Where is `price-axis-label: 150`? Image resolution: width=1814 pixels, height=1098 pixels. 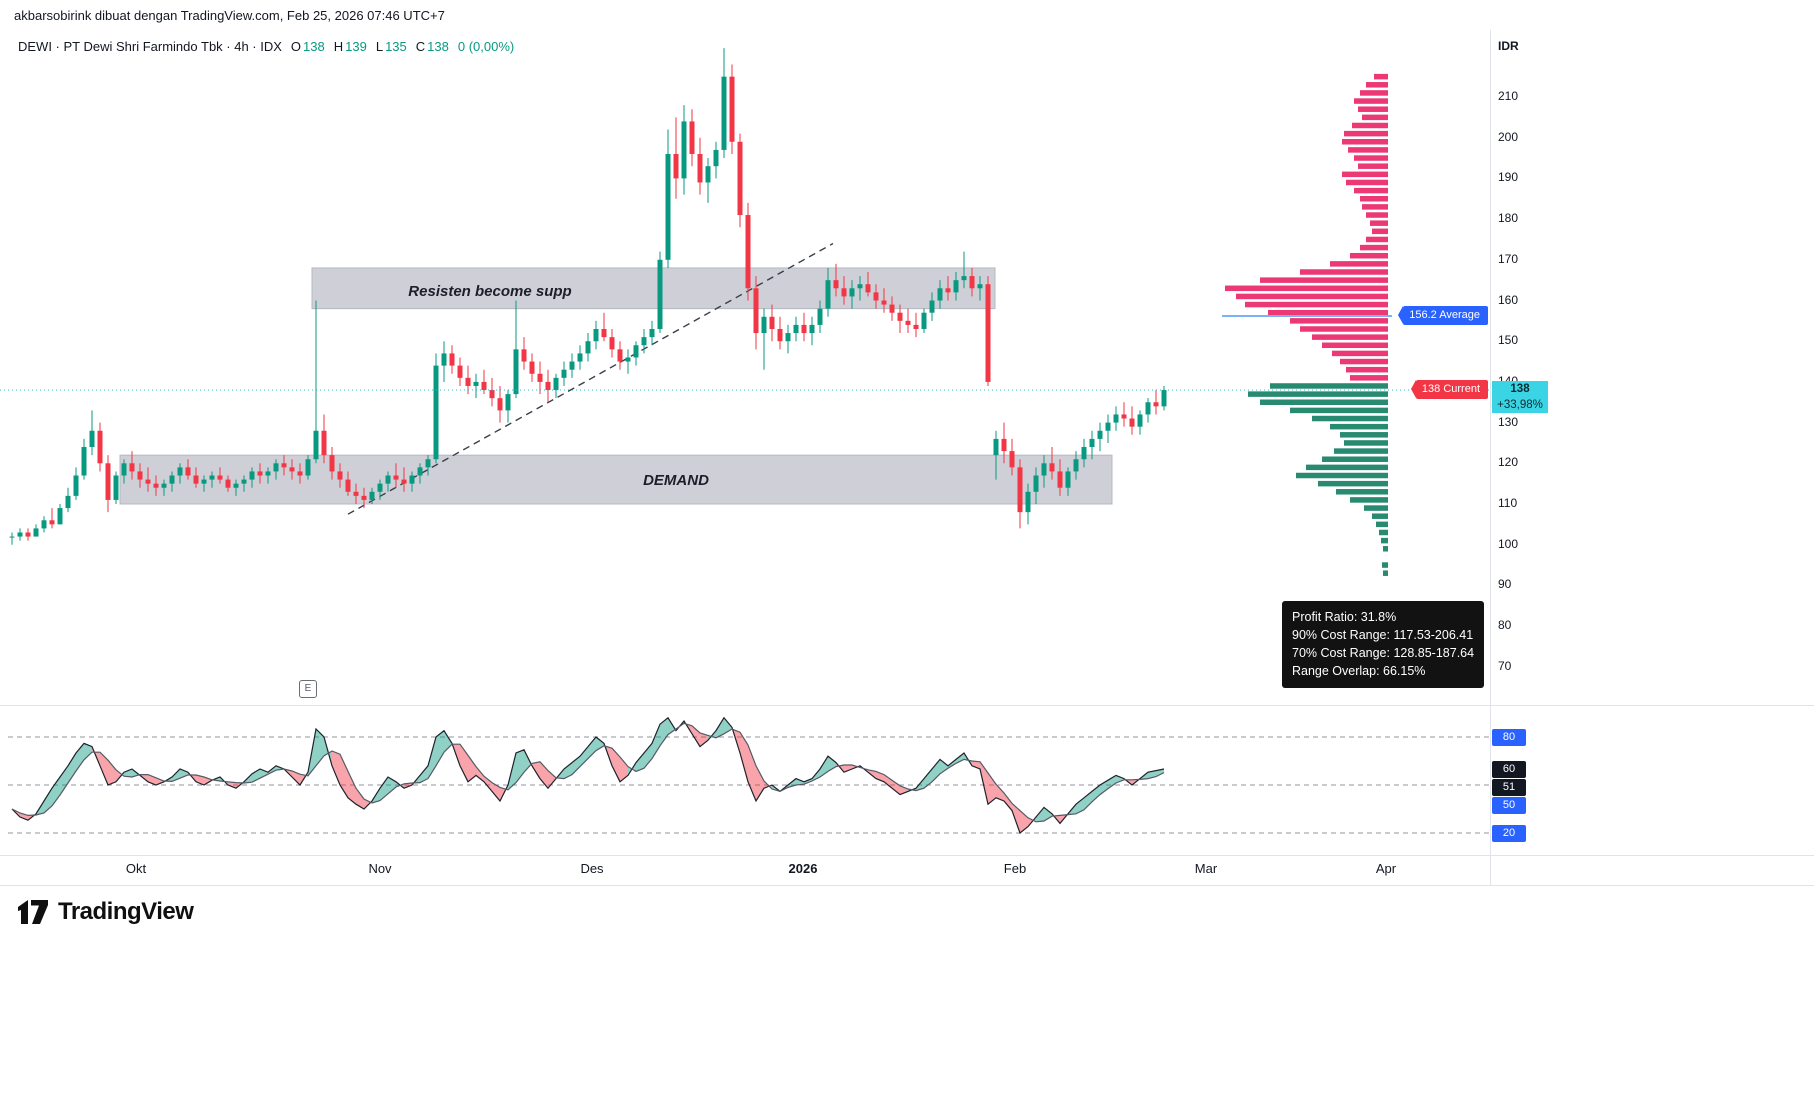 price-axis-label: 150 is located at coordinates (1508, 340).